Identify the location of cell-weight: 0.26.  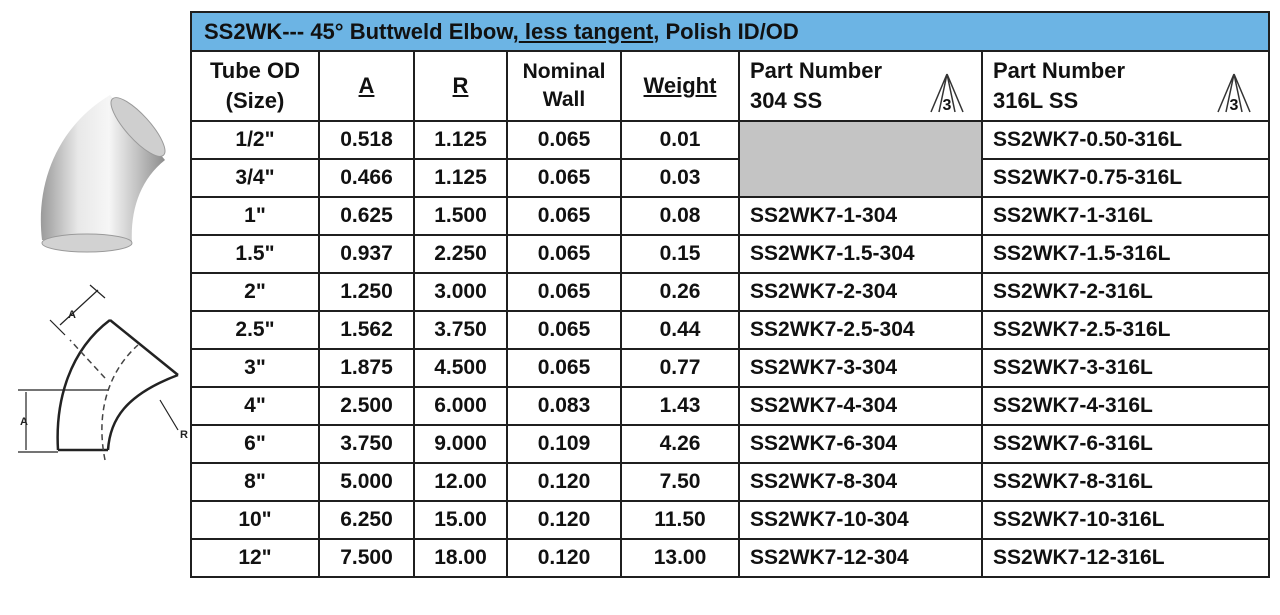
(680, 292).